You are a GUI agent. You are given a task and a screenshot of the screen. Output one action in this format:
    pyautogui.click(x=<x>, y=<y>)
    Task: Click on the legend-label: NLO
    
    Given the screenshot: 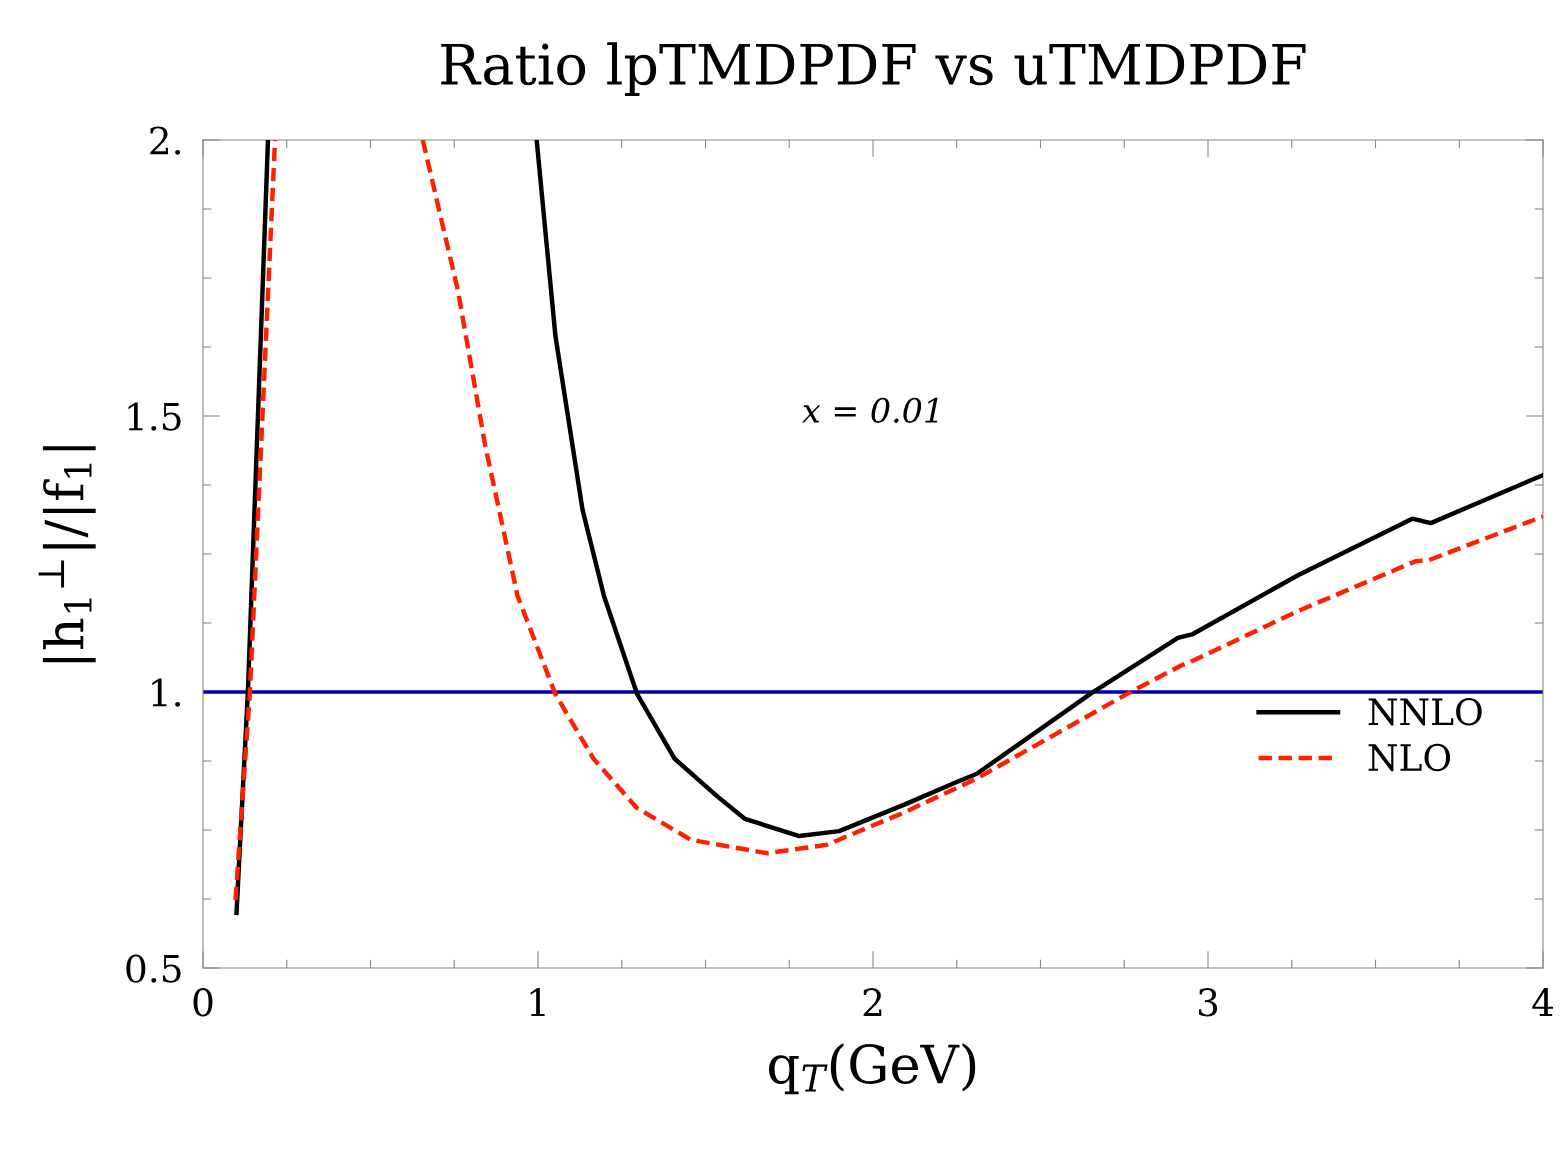 What is the action you would take?
    pyautogui.click(x=1409, y=757)
    